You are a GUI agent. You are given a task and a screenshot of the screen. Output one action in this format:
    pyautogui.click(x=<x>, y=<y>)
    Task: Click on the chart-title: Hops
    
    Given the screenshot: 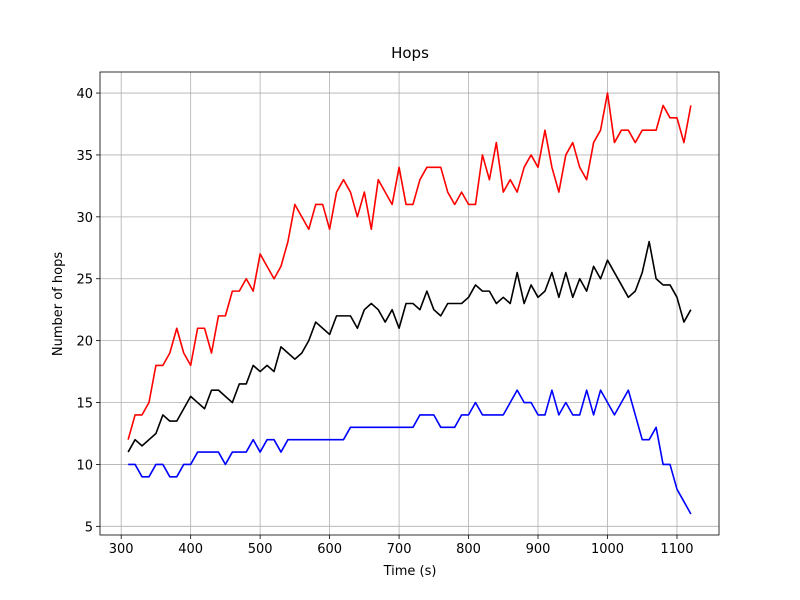 What is the action you would take?
    pyautogui.click(x=410, y=53)
    